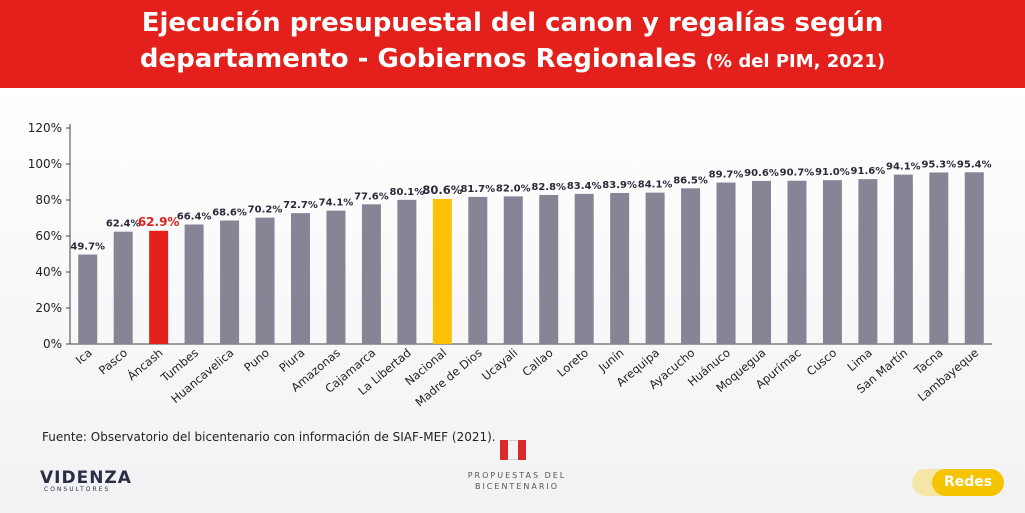  What do you see at coordinates (619, 185) in the screenshot?
I see `data-label: 83.9%` at bounding box center [619, 185].